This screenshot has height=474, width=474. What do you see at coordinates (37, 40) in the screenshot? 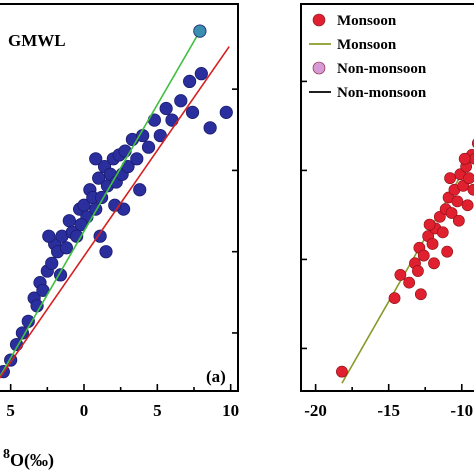
I see `gmwl-annotation: GMWL` at bounding box center [37, 40].